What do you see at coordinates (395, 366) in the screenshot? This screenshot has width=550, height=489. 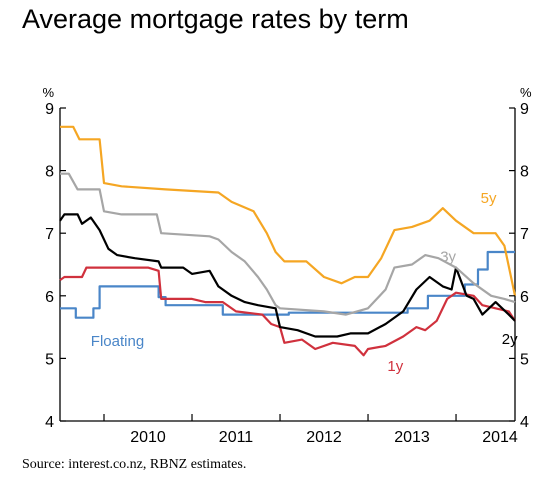 I see `series-label-1y: 1y` at bounding box center [395, 366].